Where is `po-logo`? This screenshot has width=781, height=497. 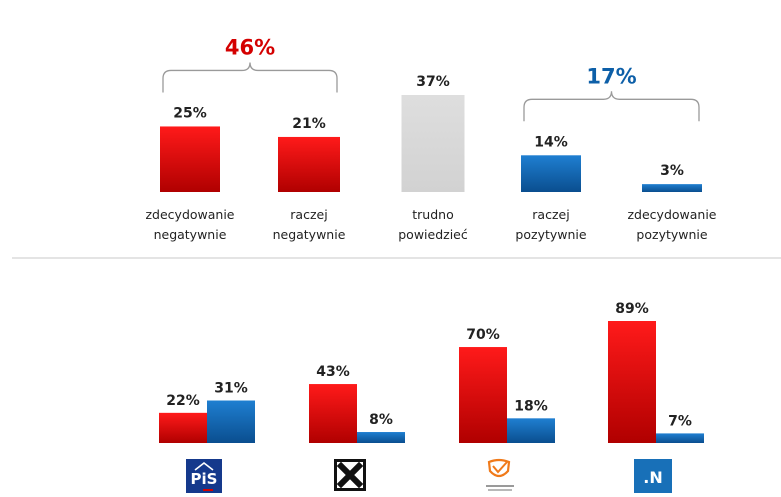
po-logo is located at coordinates (500, 474).